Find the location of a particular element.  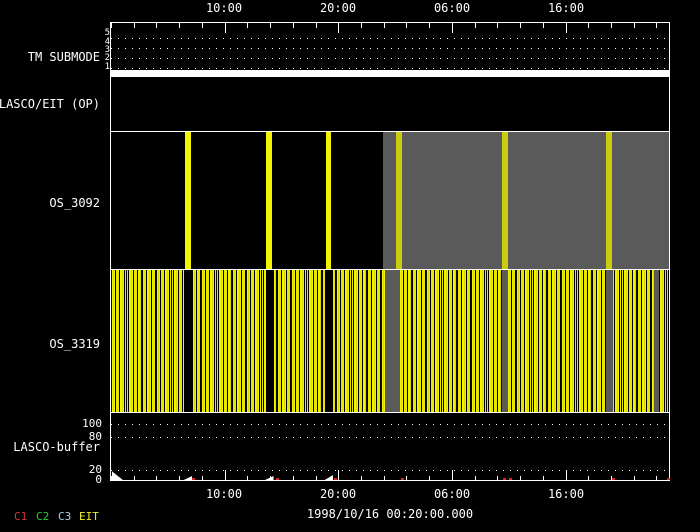

legend-item-eit: EIT is located at coordinates (89, 516).